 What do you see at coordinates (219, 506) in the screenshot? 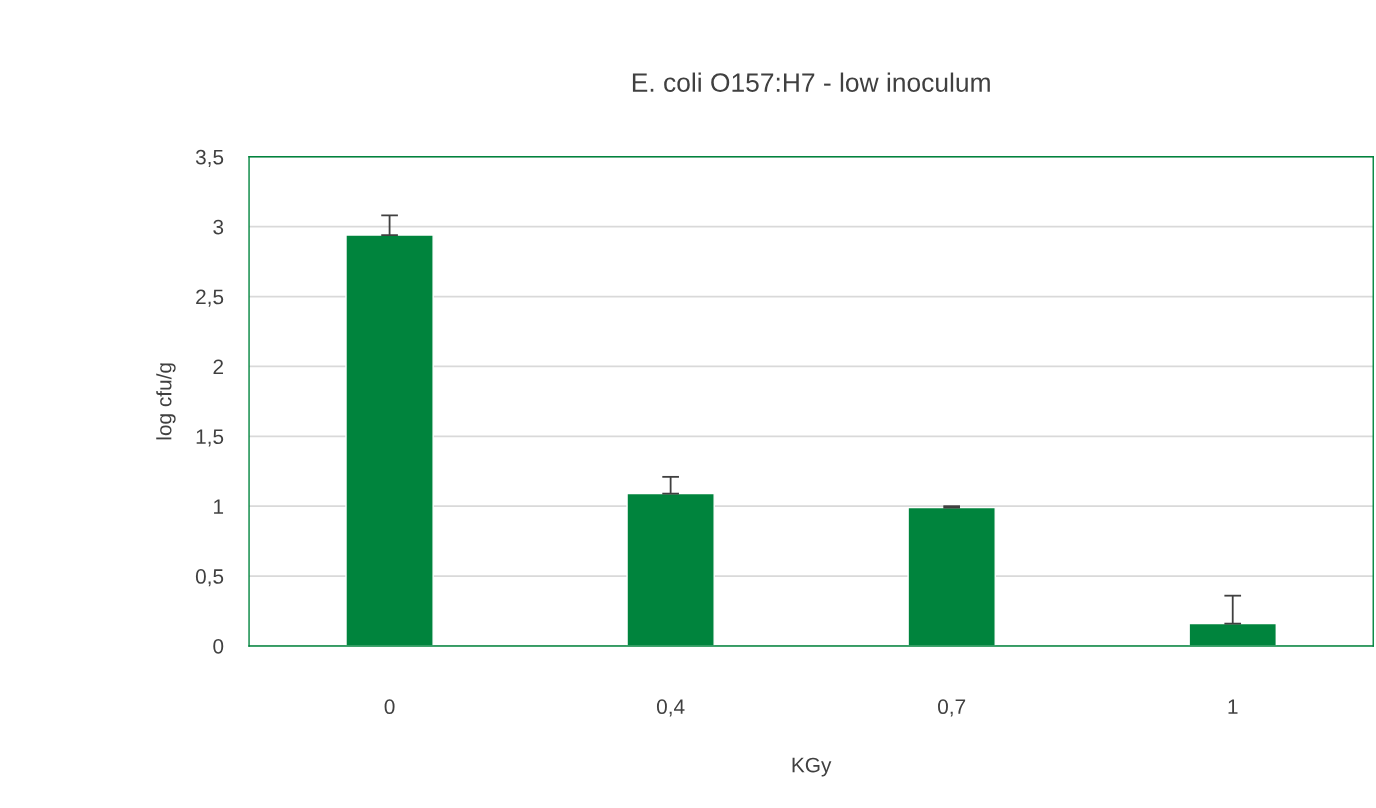
I see `y-tick-label: 1` at bounding box center [219, 506].